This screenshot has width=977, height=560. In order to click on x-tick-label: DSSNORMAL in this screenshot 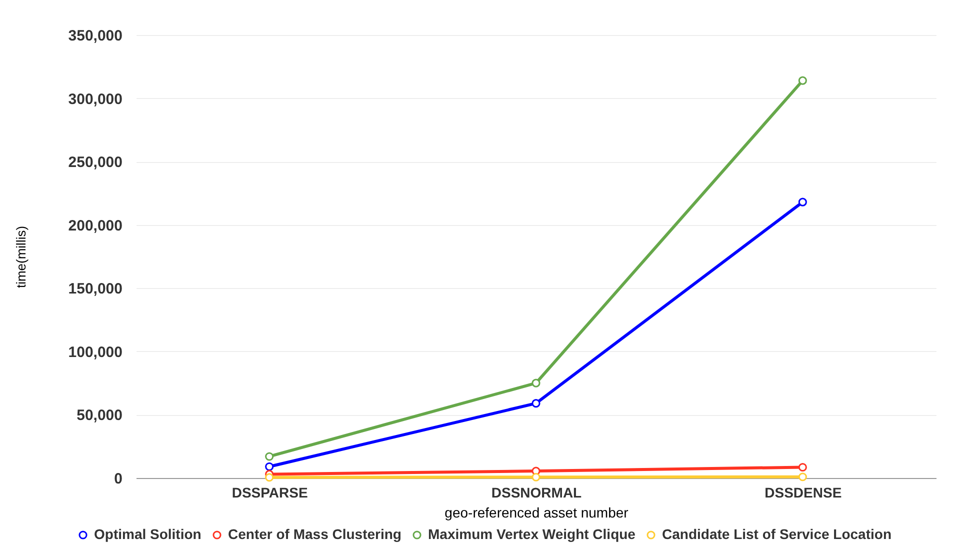, I will do `click(536, 492)`.